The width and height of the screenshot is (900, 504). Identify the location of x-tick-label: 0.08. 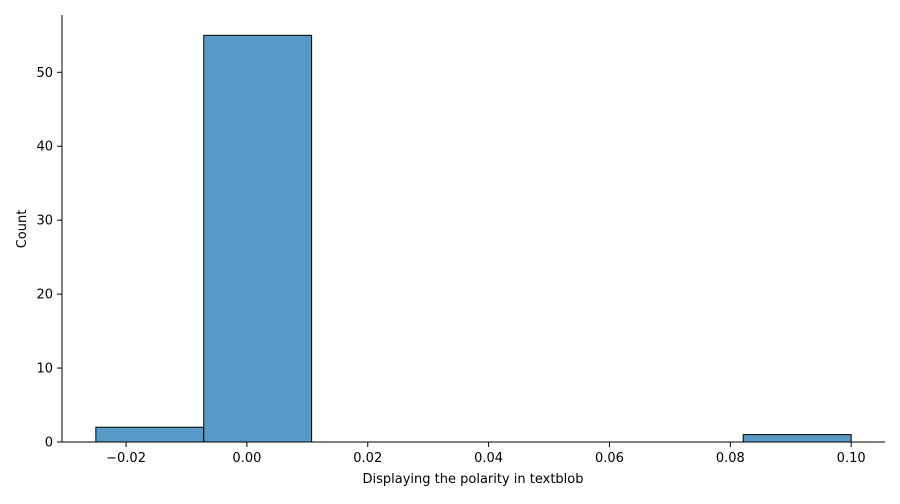
(730, 458).